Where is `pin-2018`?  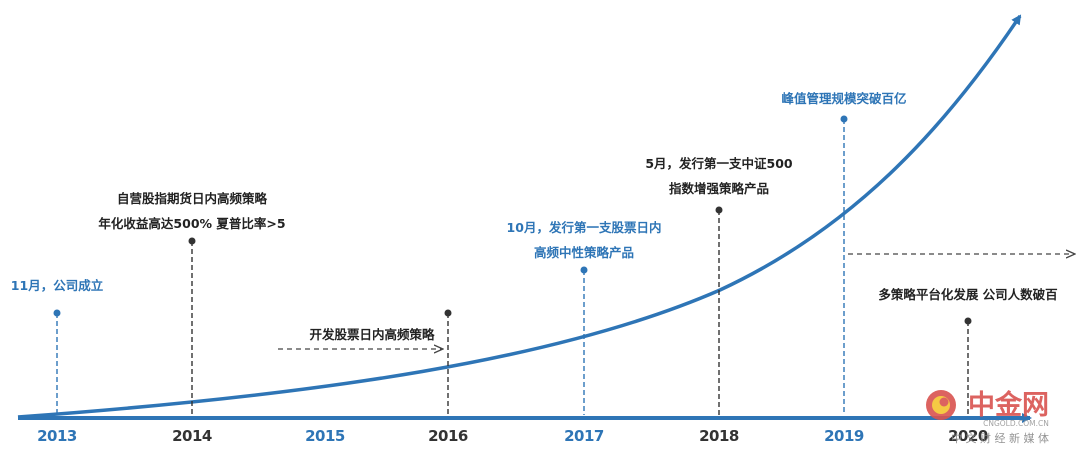
pin-2018 is located at coordinates (719, 310).